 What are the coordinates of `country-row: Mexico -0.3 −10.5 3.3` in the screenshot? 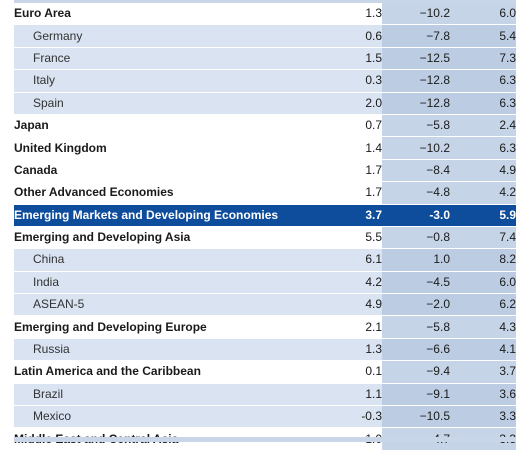 It's located at (265, 416).